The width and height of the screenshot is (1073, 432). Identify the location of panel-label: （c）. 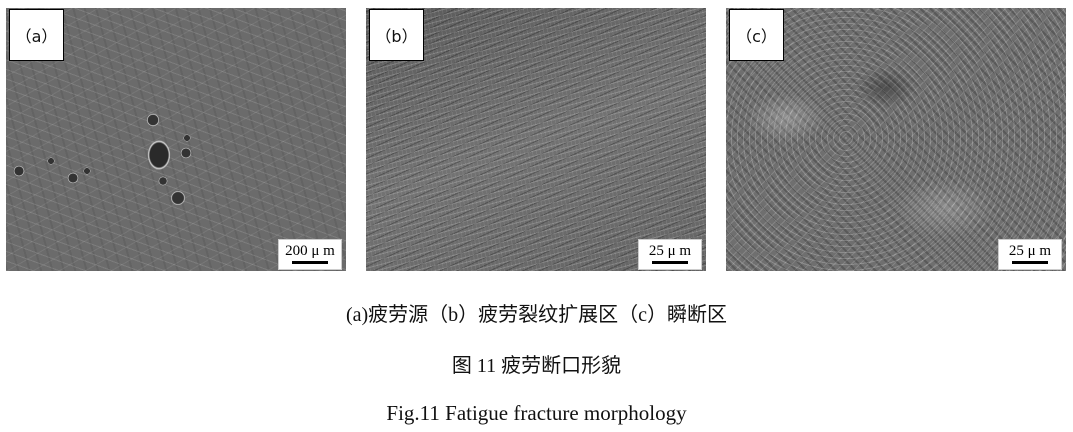
(756, 35).